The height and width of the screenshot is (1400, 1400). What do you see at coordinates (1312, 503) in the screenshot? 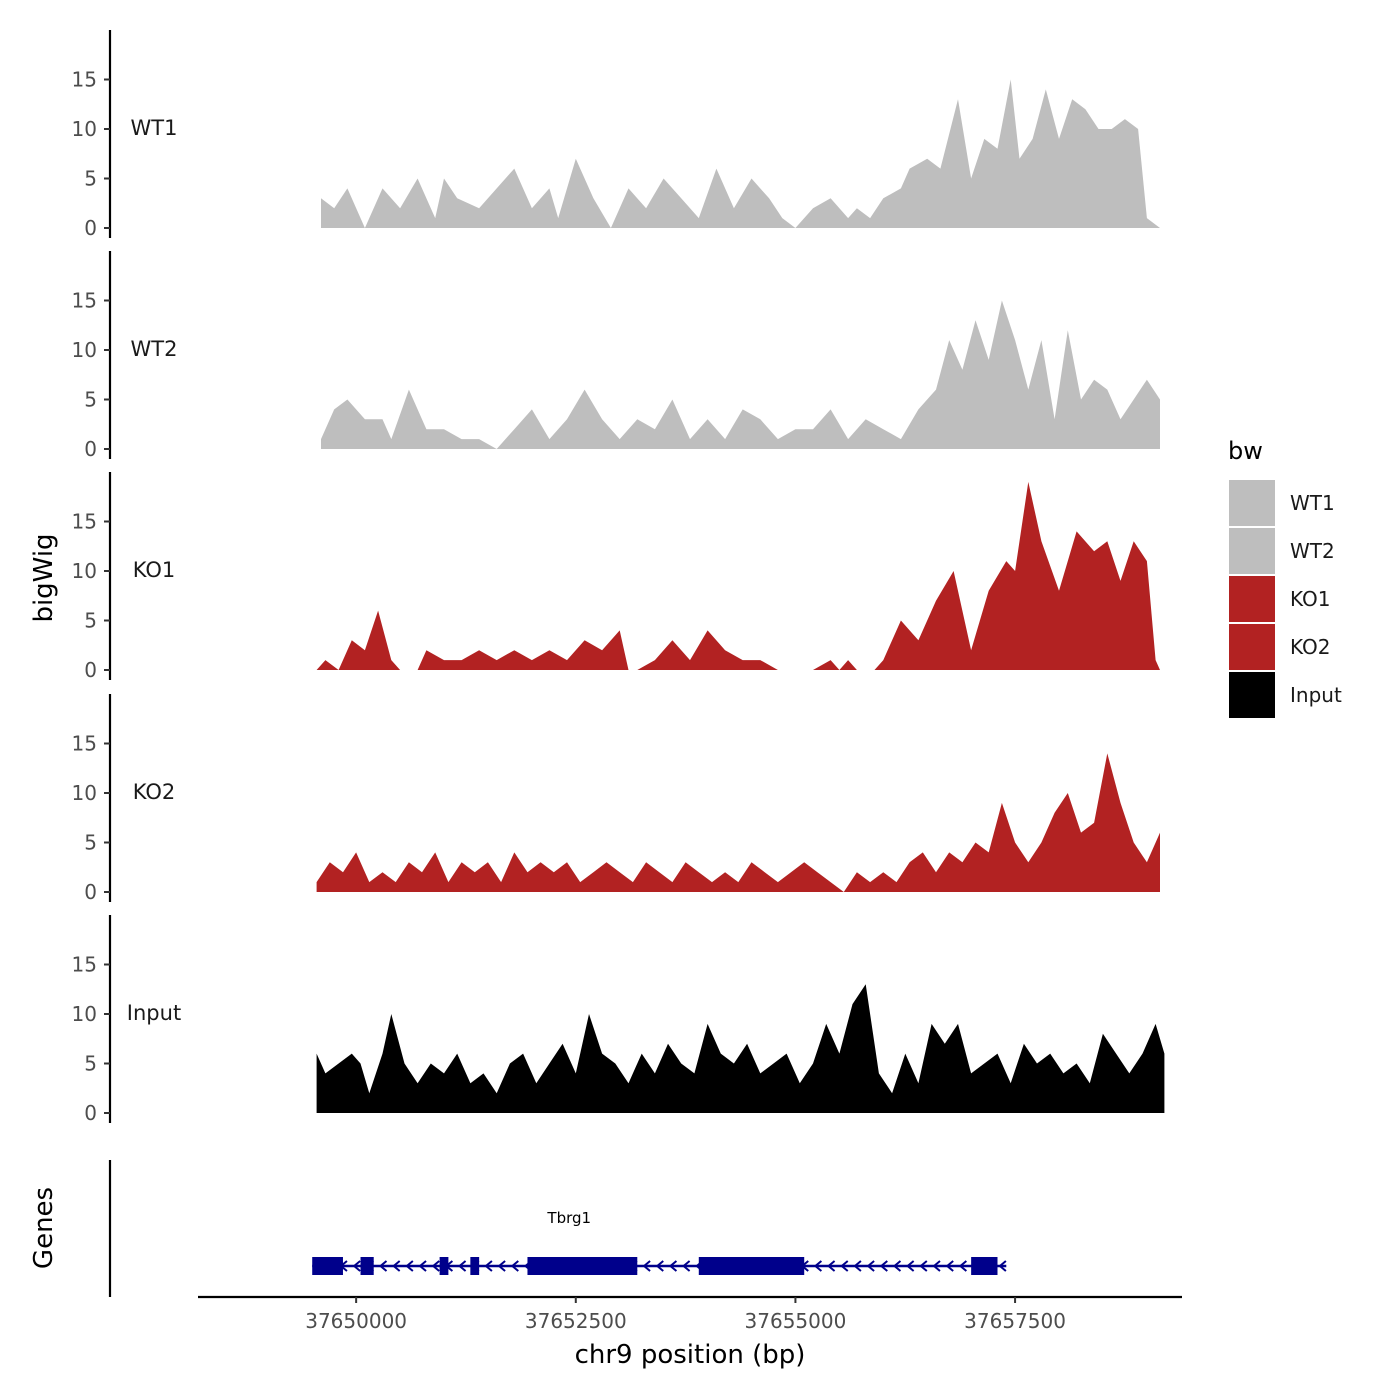
I see `legend-label-wt1: WT1` at bounding box center [1312, 503].